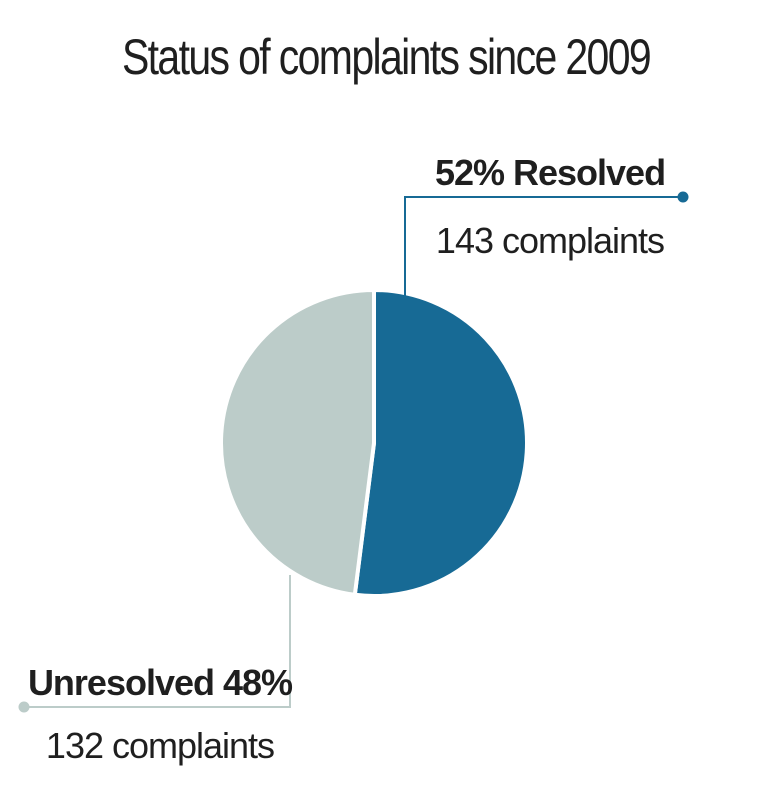 The image size is (772, 800). I want to click on resolved-count: 143 complaints, so click(550, 240).